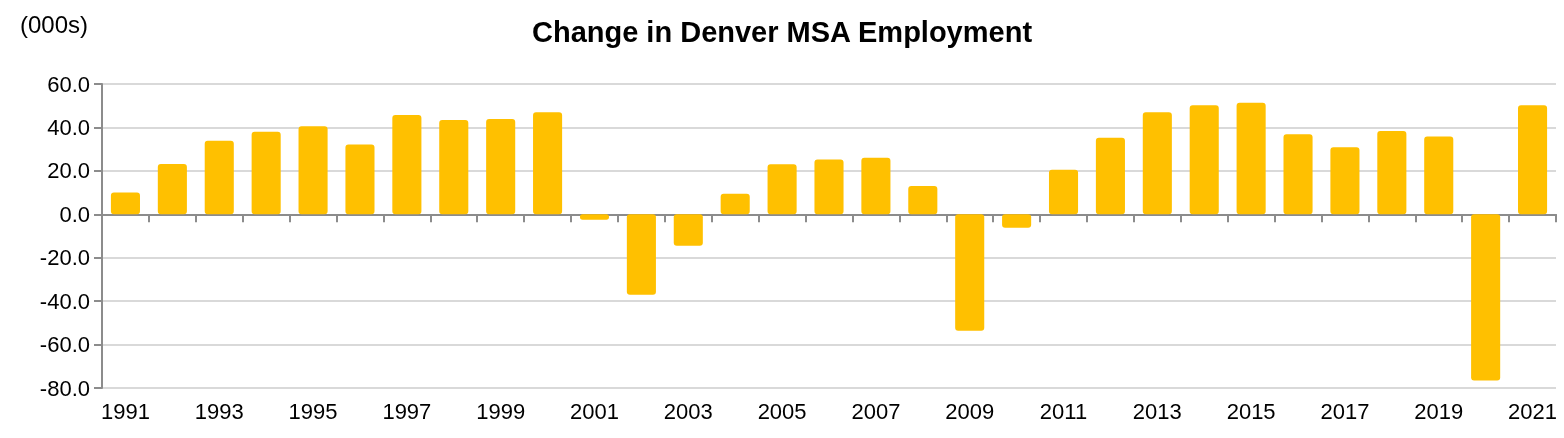 The width and height of the screenshot is (1564, 438). What do you see at coordinates (782, 31) in the screenshot?
I see `chart-title: Change in Denver MSA Employment` at bounding box center [782, 31].